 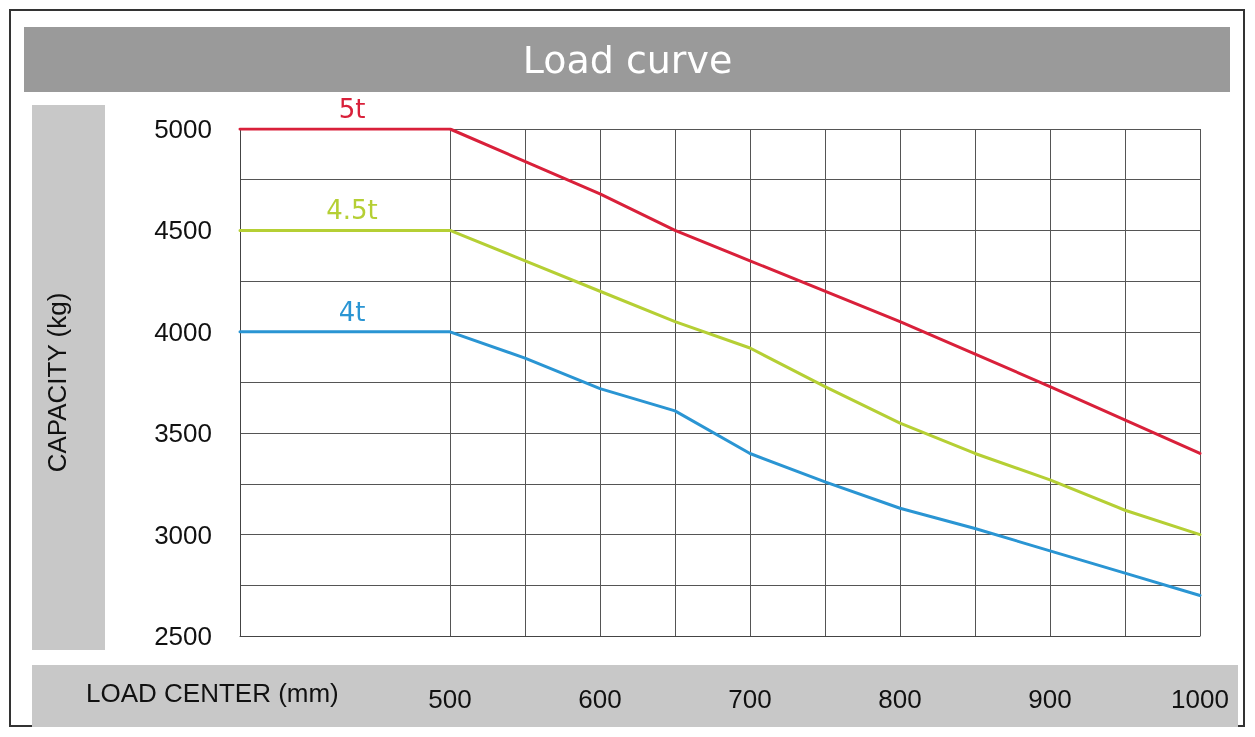 What do you see at coordinates (183, 534) in the screenshot?
I see `y-tick-label: 3000` at bounding box center [183, 534].